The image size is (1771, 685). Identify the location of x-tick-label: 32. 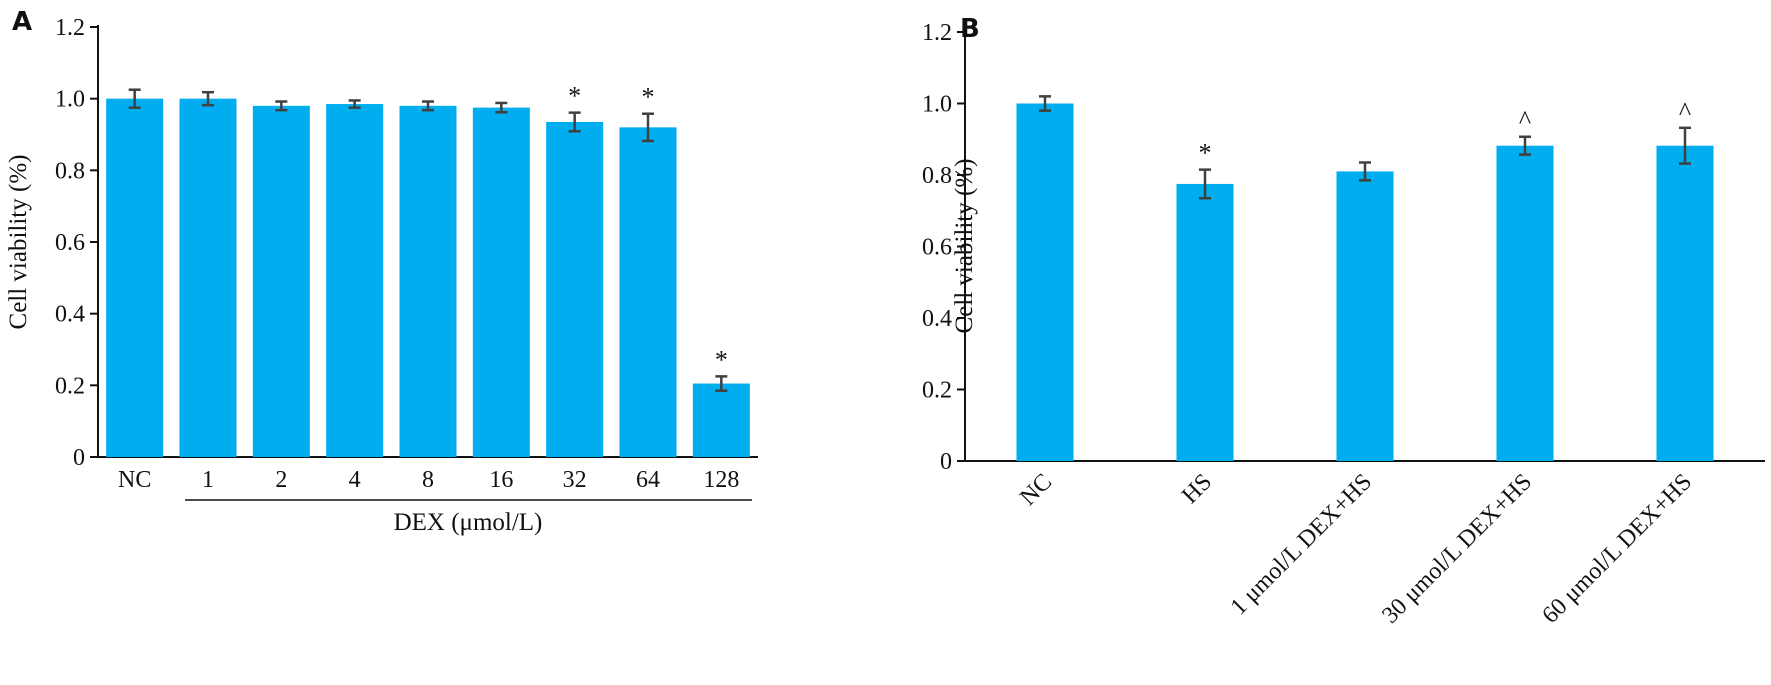
(575, 480).